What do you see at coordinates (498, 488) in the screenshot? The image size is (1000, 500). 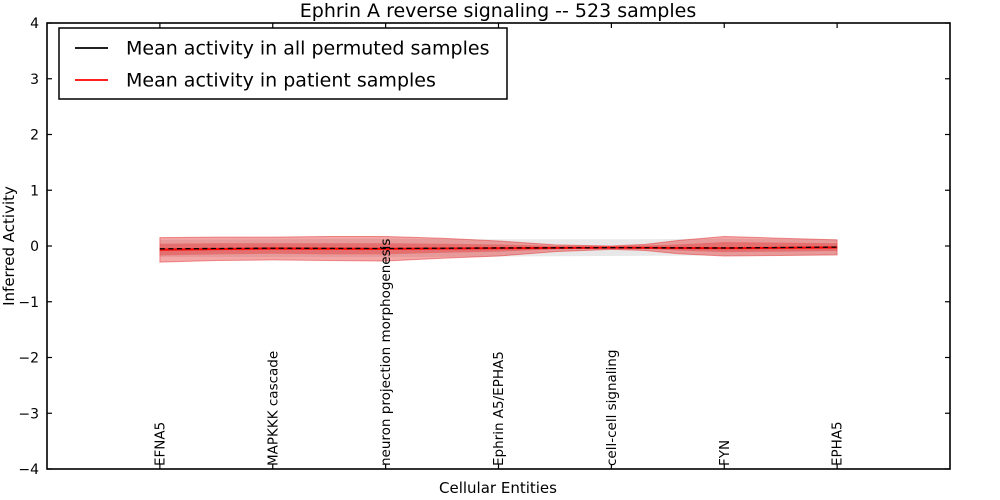 I see `x-axis-label: Cellular Entities` at bounding box center [498, 488].